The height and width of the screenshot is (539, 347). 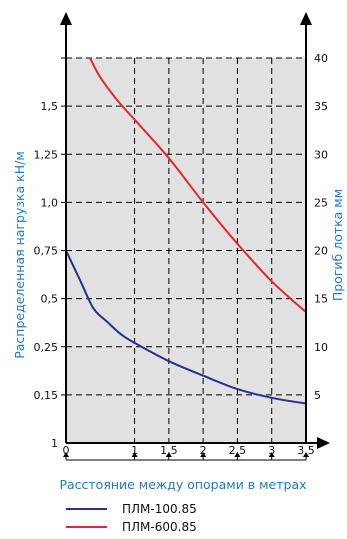 I want to click on legend-label-plm-600-85: ПЛМ-600.85, so click(x=159, y=527).